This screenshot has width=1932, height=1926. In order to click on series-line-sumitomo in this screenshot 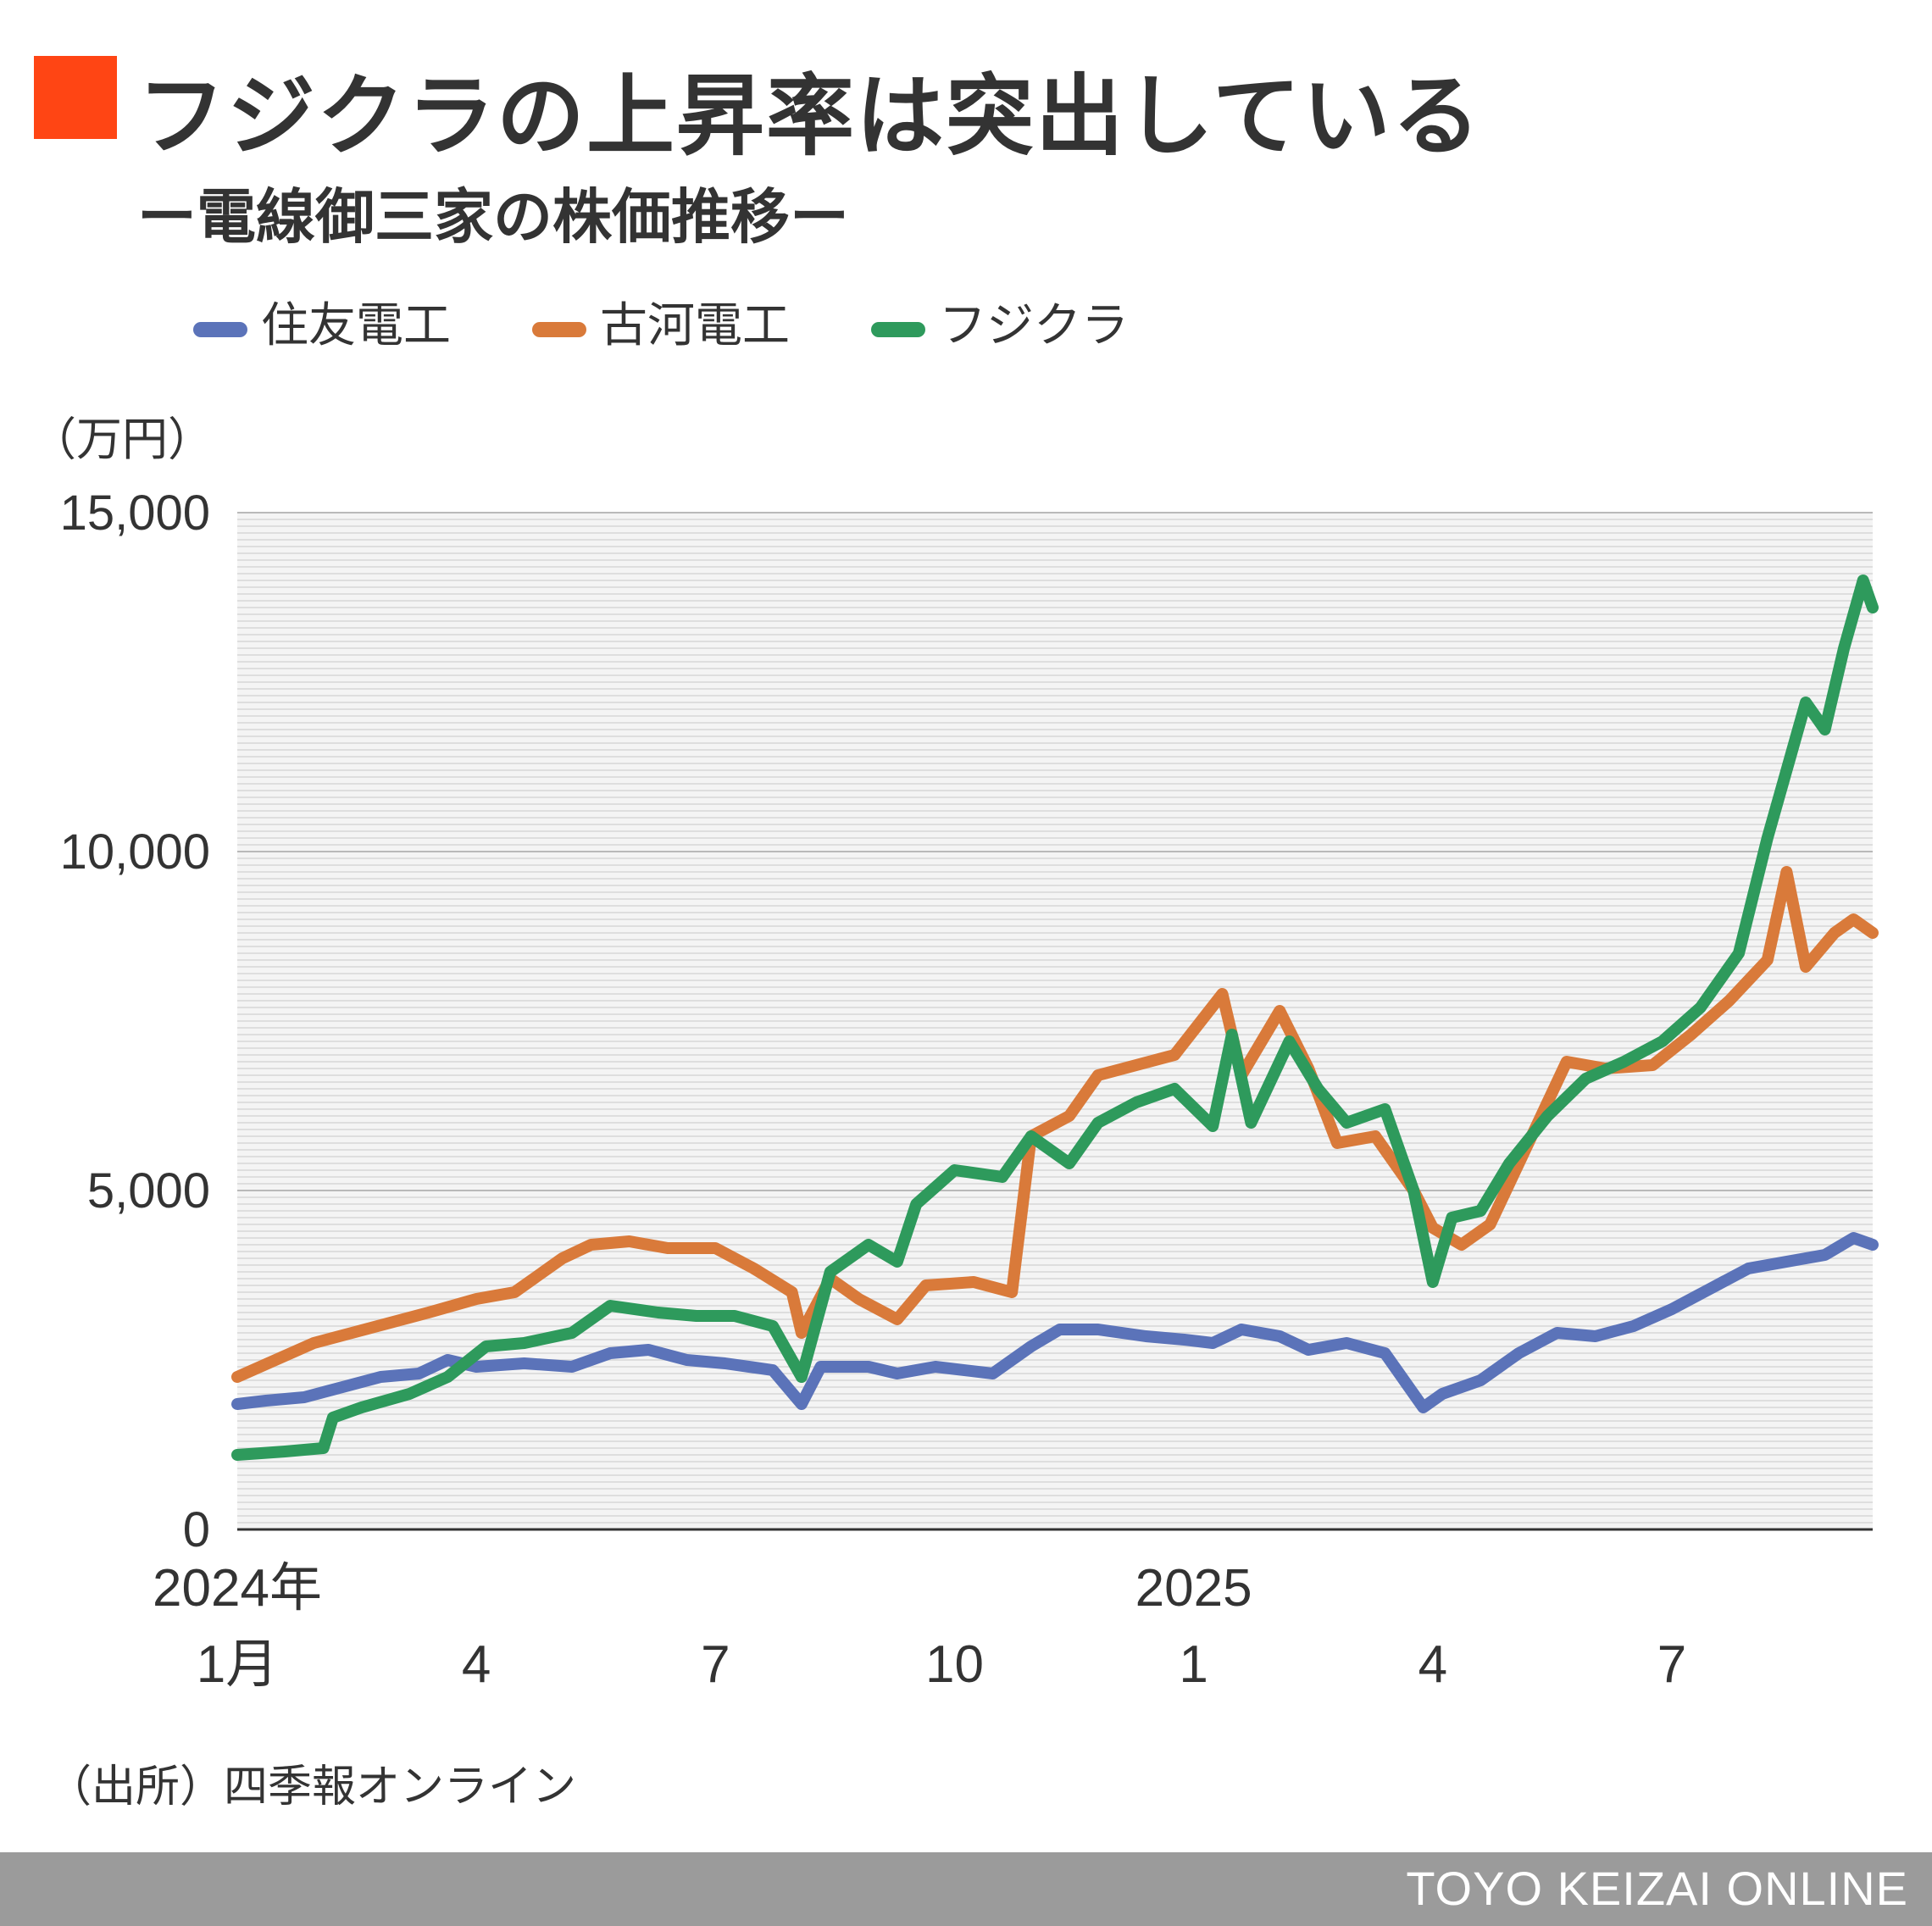, I will do `click(1055, 1323)`.